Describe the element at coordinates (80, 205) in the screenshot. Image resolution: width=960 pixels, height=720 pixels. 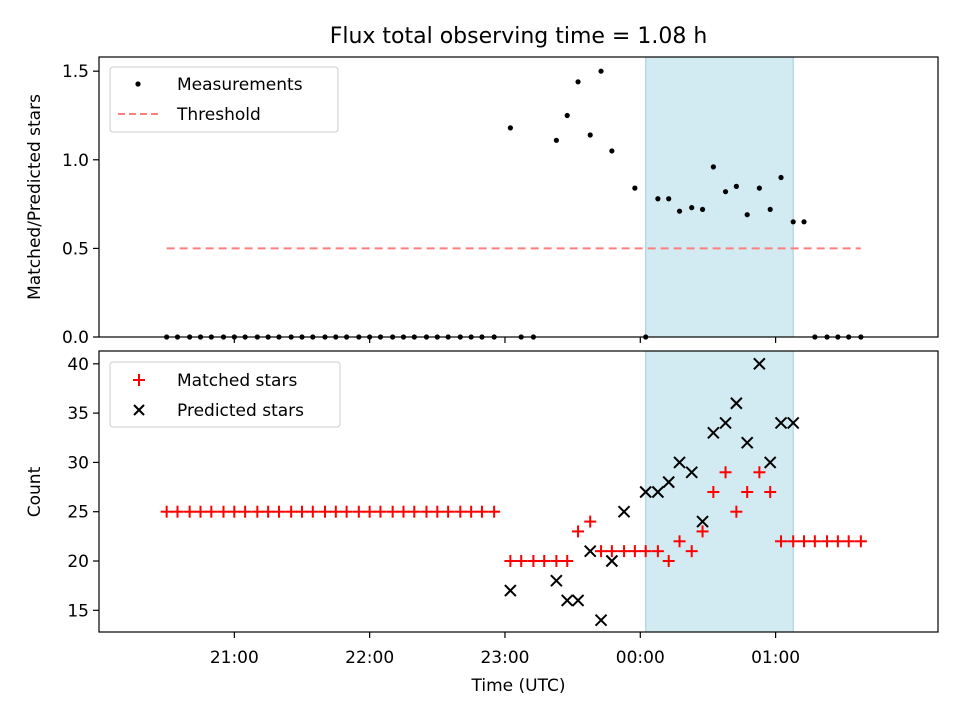
I see `panel-ratio-yticks: 0.0 0.5 1.0 1.5` at that location.